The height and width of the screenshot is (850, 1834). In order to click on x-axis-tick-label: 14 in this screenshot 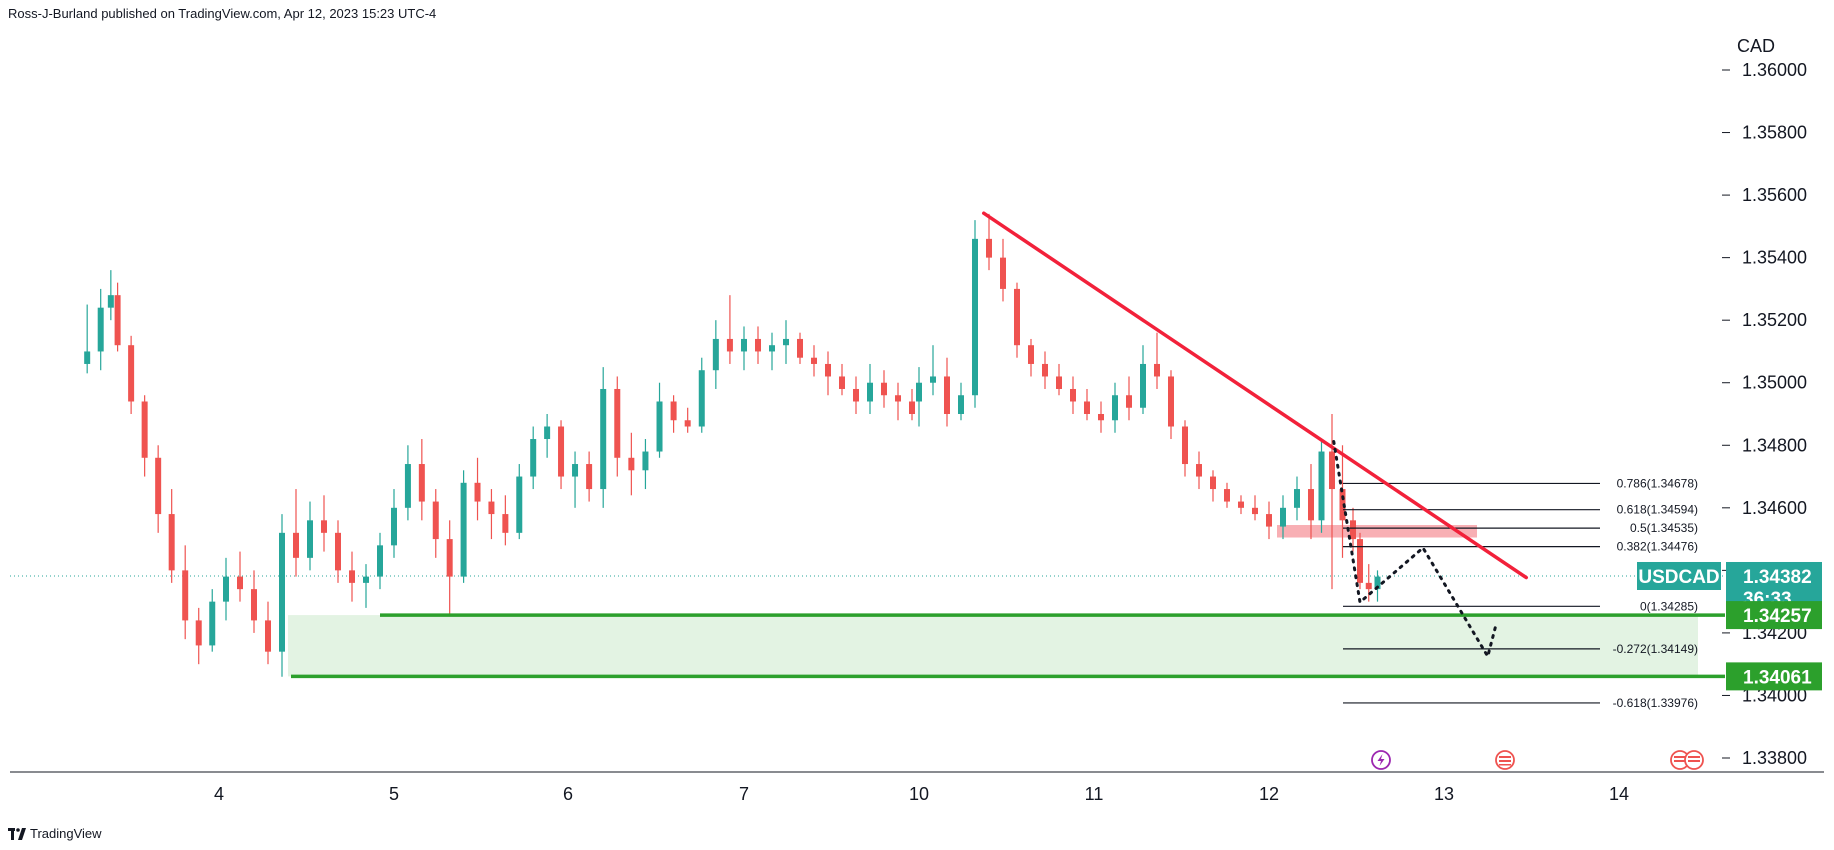, I will do `click(1619, 794)`.